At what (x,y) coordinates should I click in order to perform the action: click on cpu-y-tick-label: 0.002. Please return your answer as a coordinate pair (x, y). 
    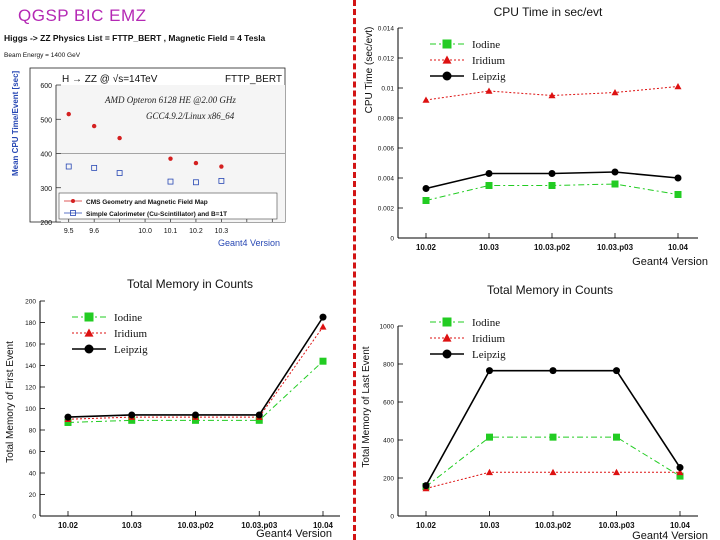
    Looking at the image, I should click on (386, 209).